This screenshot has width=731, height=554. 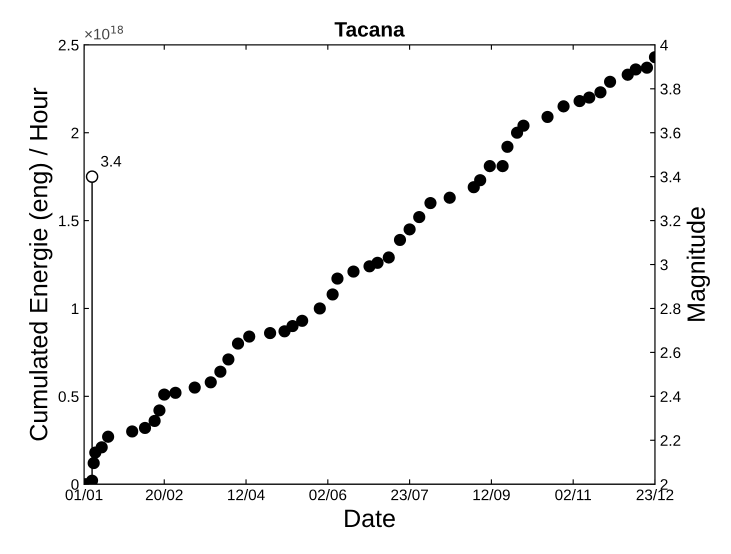 What do you see at coordinates (670, 440) in the screenshot?
I see `y2-tick-label: 2.2` at bounding box center [670, 440].